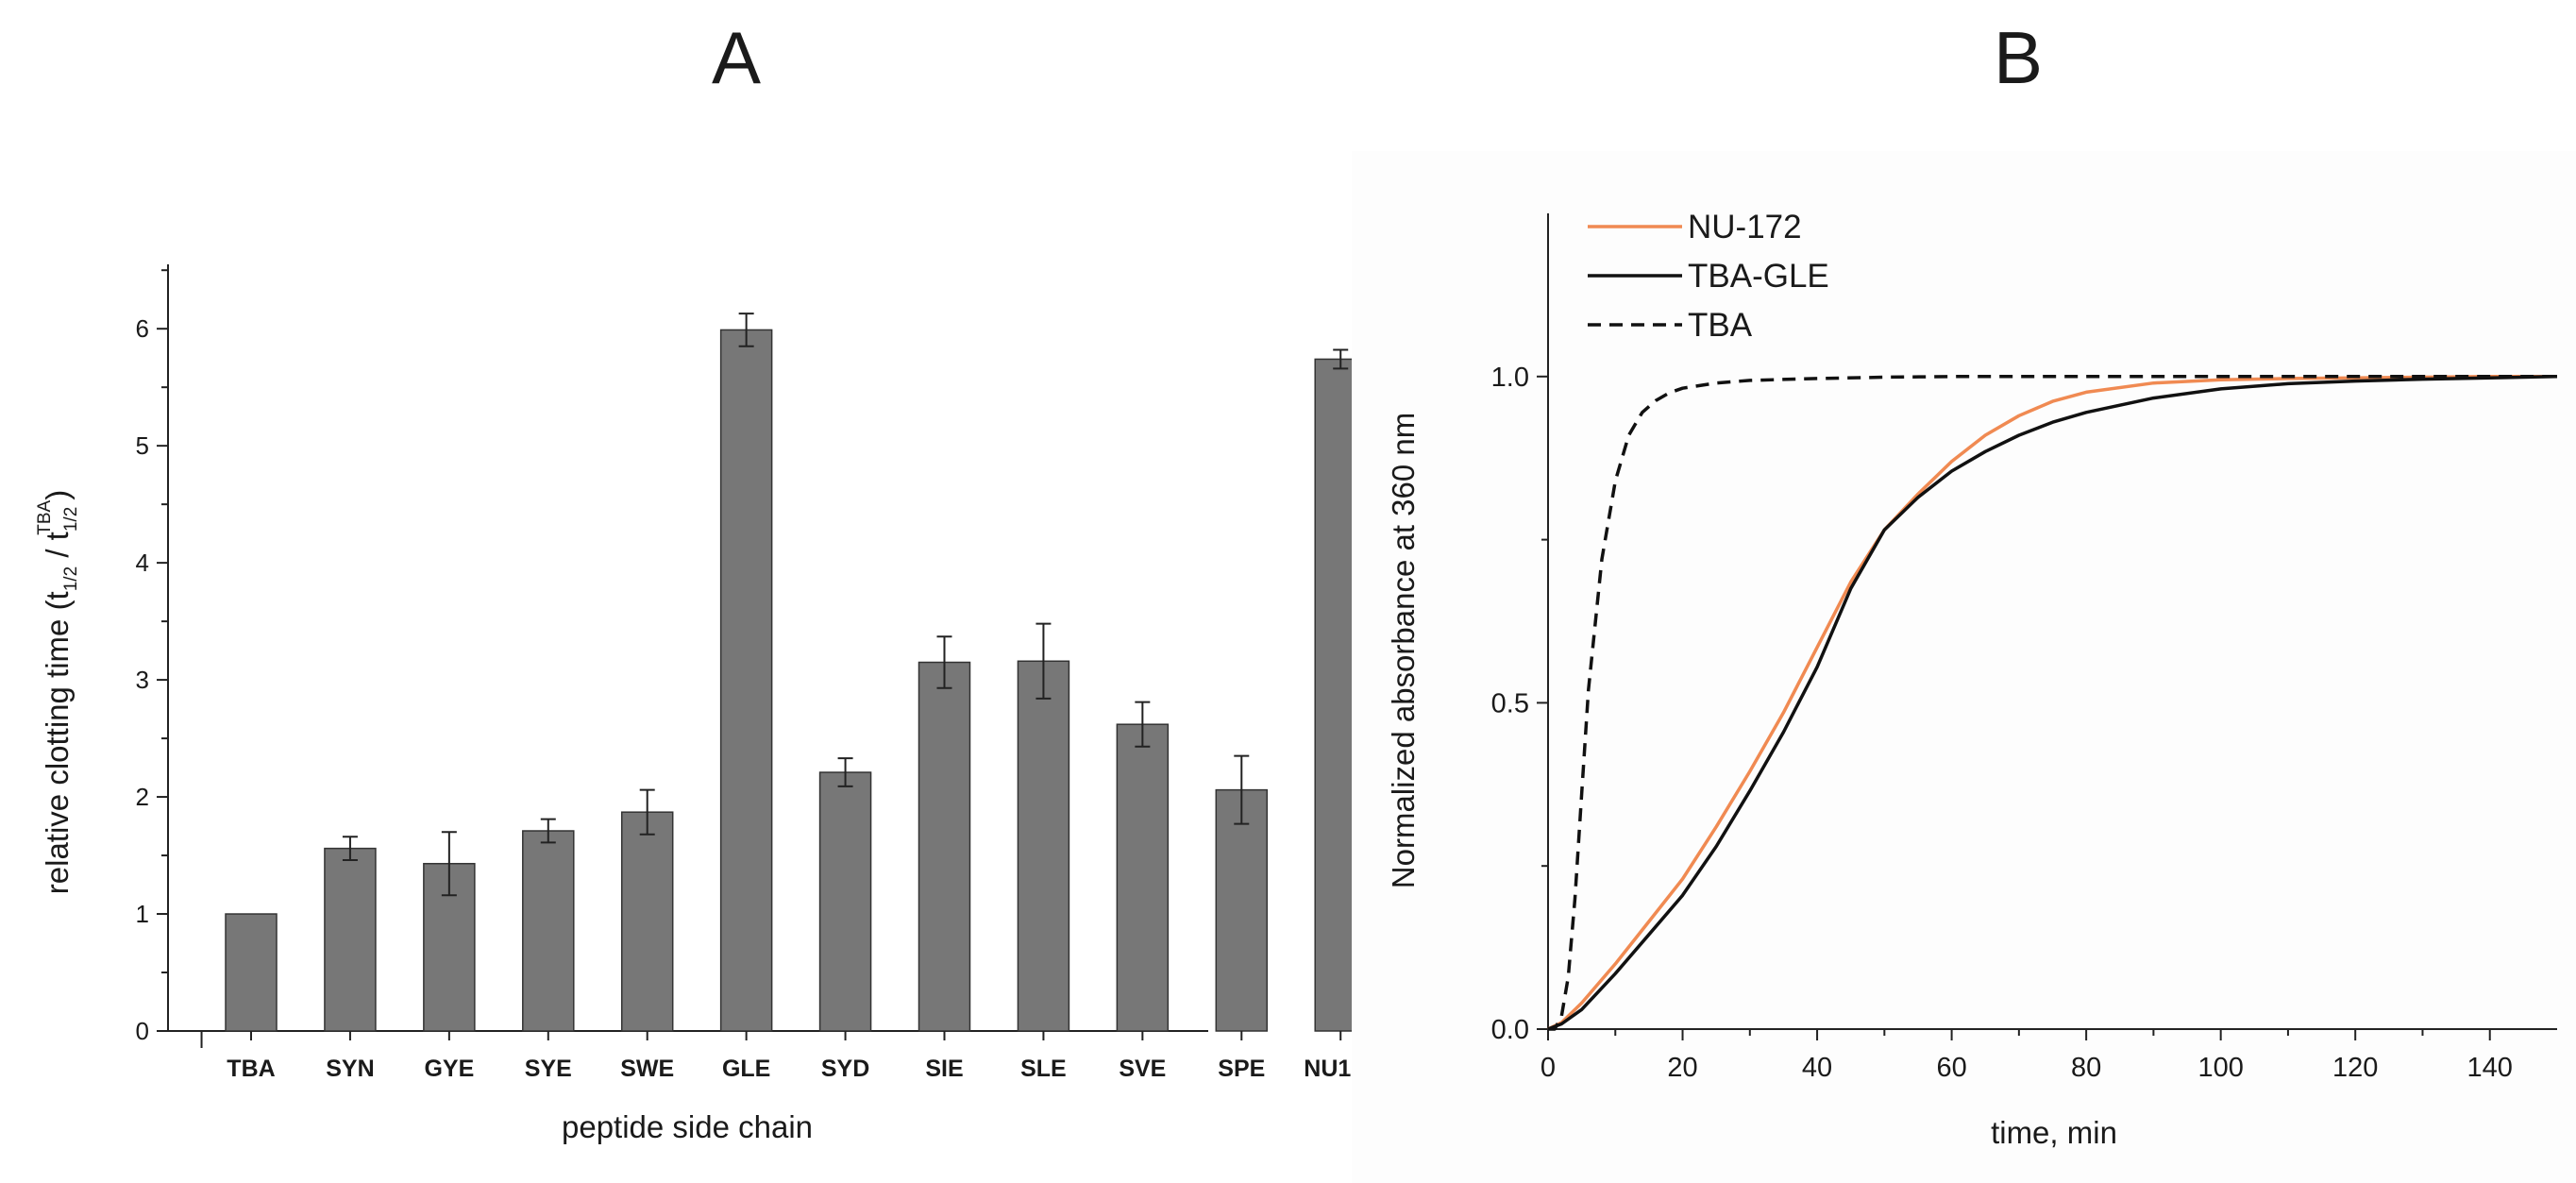  What do you see at coordinates (1404, 650) in the screenshot?
I see `line-chart-y-axis-title: Normalized absorbance at 360 nm` at bounding box center [1404, 650].